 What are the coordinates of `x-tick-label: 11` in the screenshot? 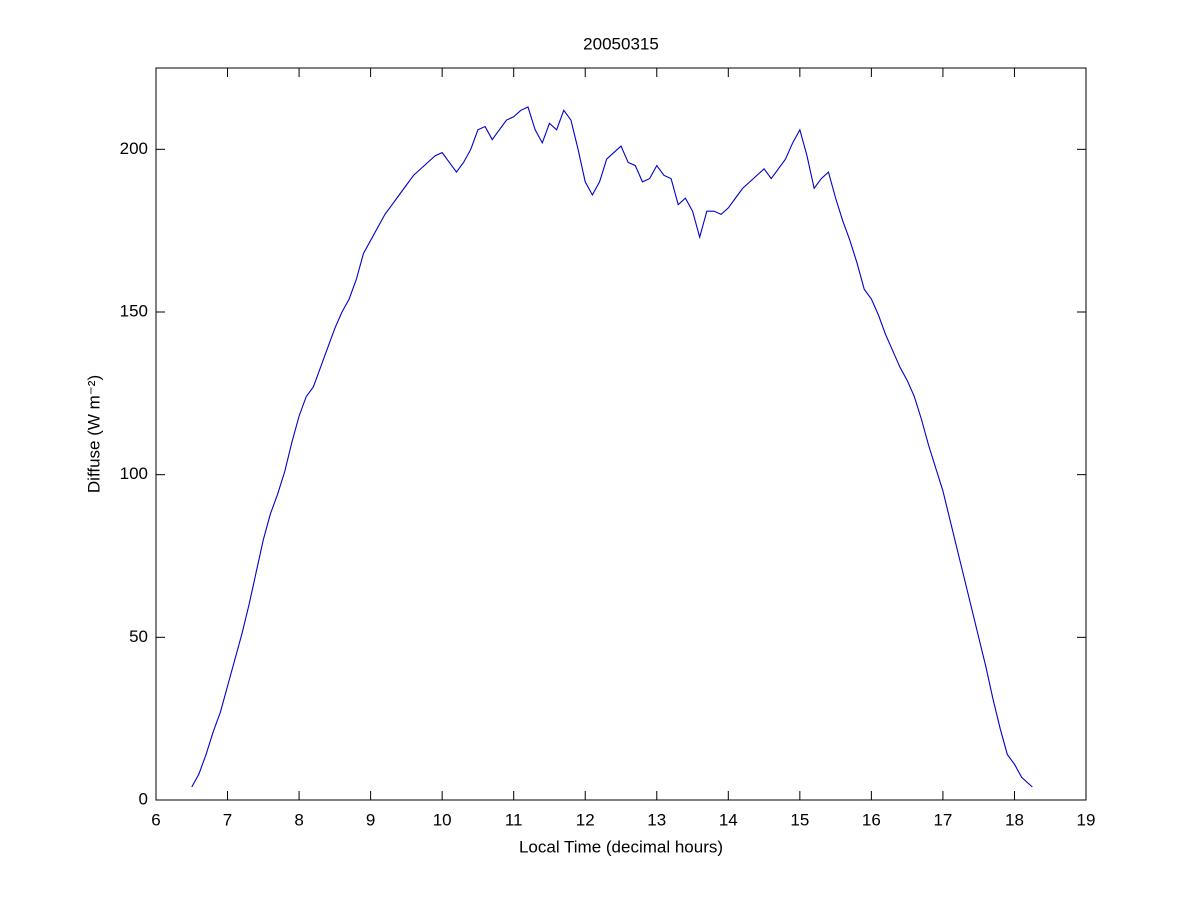 It's located at (514, 819).